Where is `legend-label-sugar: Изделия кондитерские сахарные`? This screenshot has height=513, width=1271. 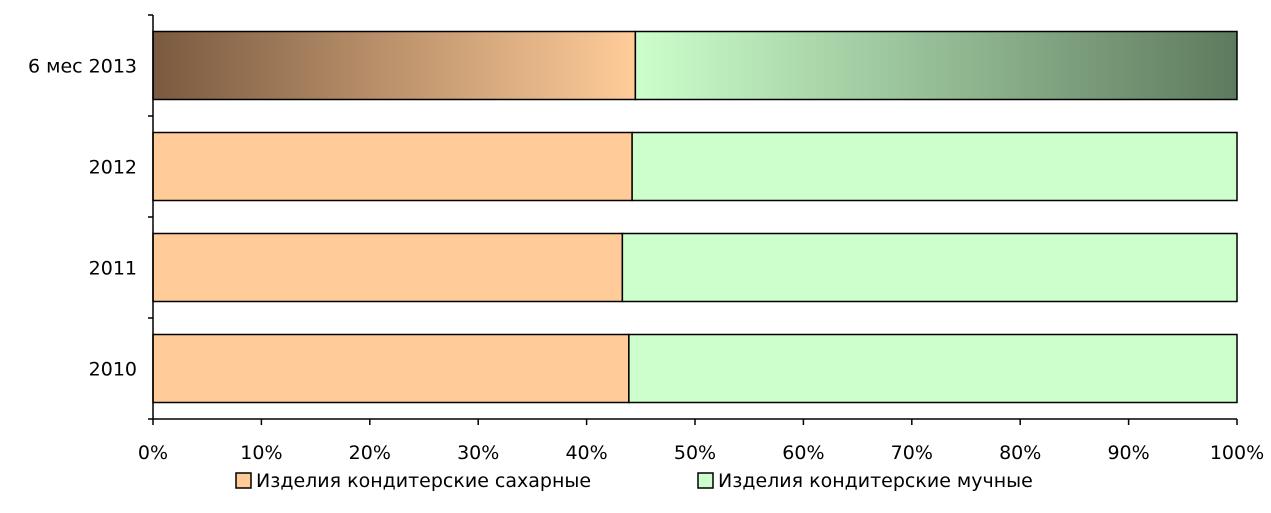 legend-label-sugar: Изделия кондитерские сахарные is located at coordinates (423, 481).